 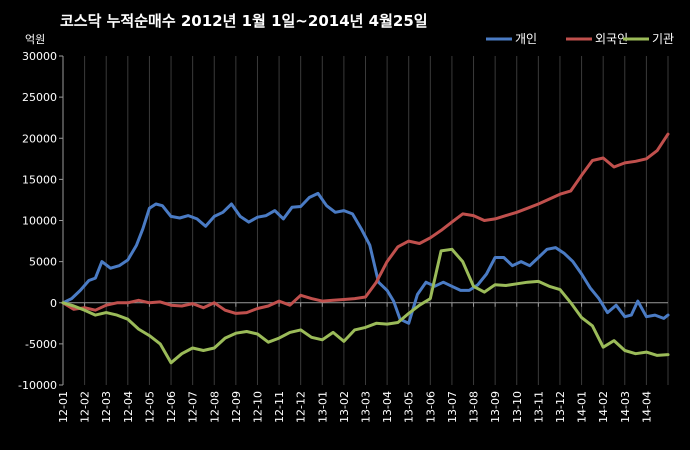 I want to click on x-tick-label: 13-09, so click(x=495, y=407).